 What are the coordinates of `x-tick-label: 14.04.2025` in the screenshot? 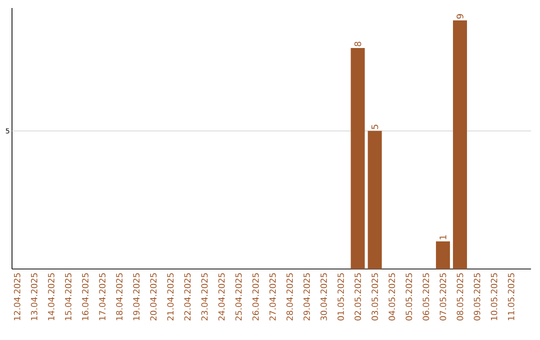 It's located at (51, 296).